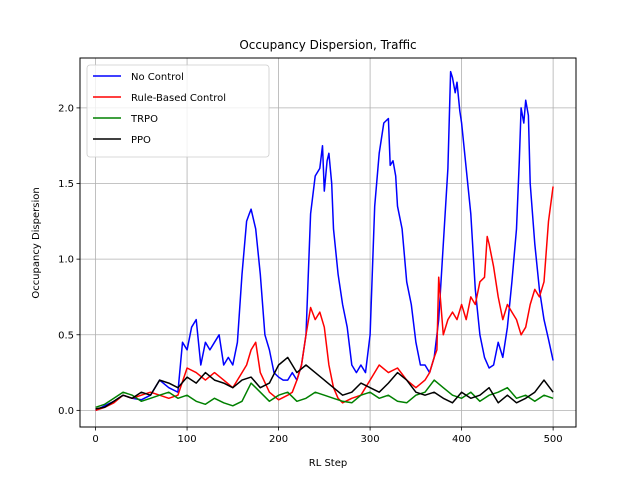  Describe the element at coordinates (66, 335) in the screenshot. I see `y-tick-label: 0.5` at that location.